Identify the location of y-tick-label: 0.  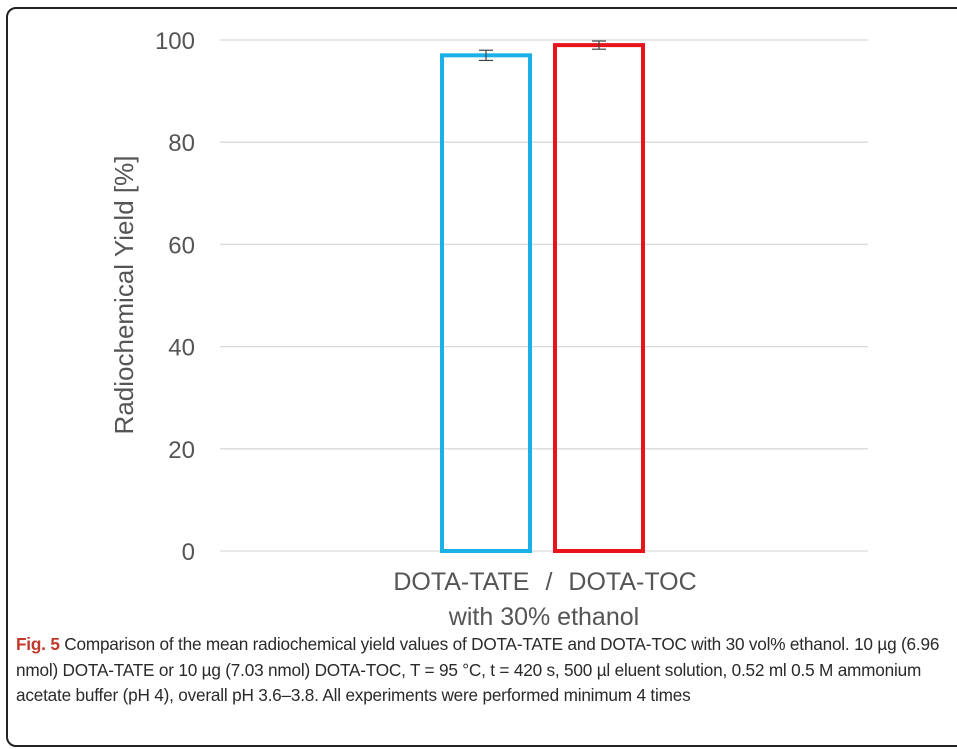
(188, 552).